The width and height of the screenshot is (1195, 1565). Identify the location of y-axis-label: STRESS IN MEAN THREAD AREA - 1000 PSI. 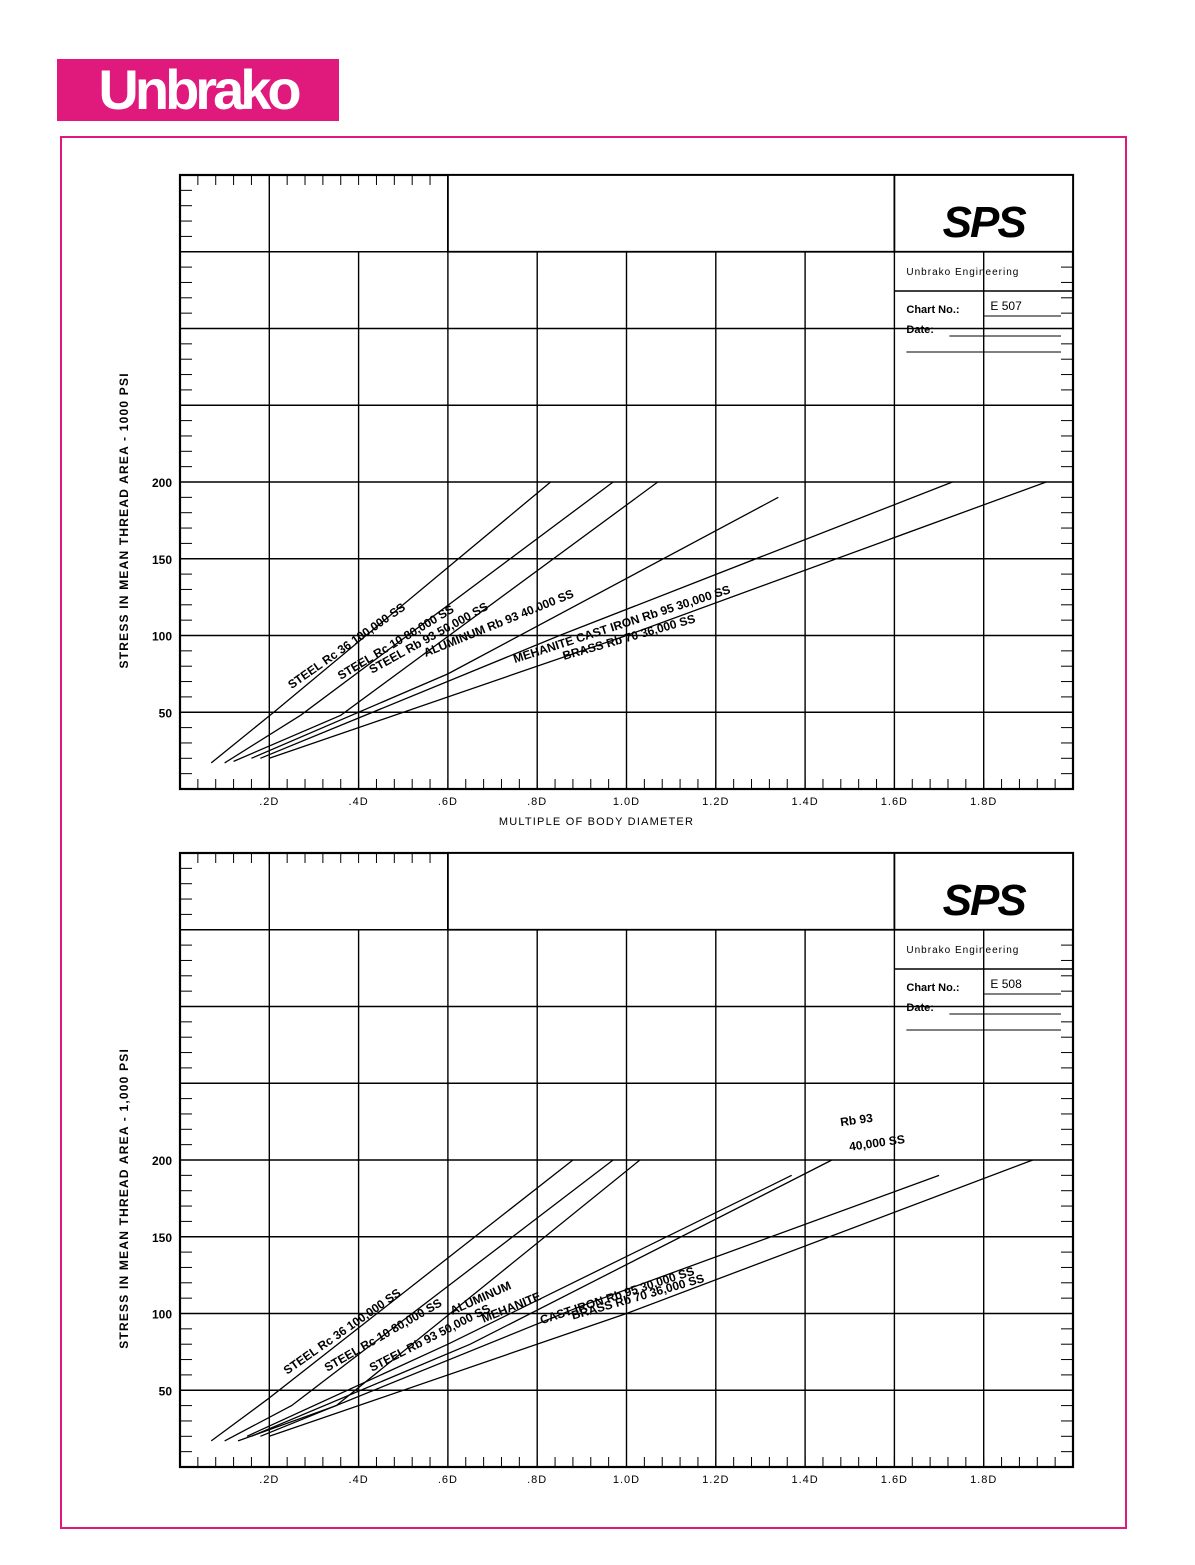
(124, 520).